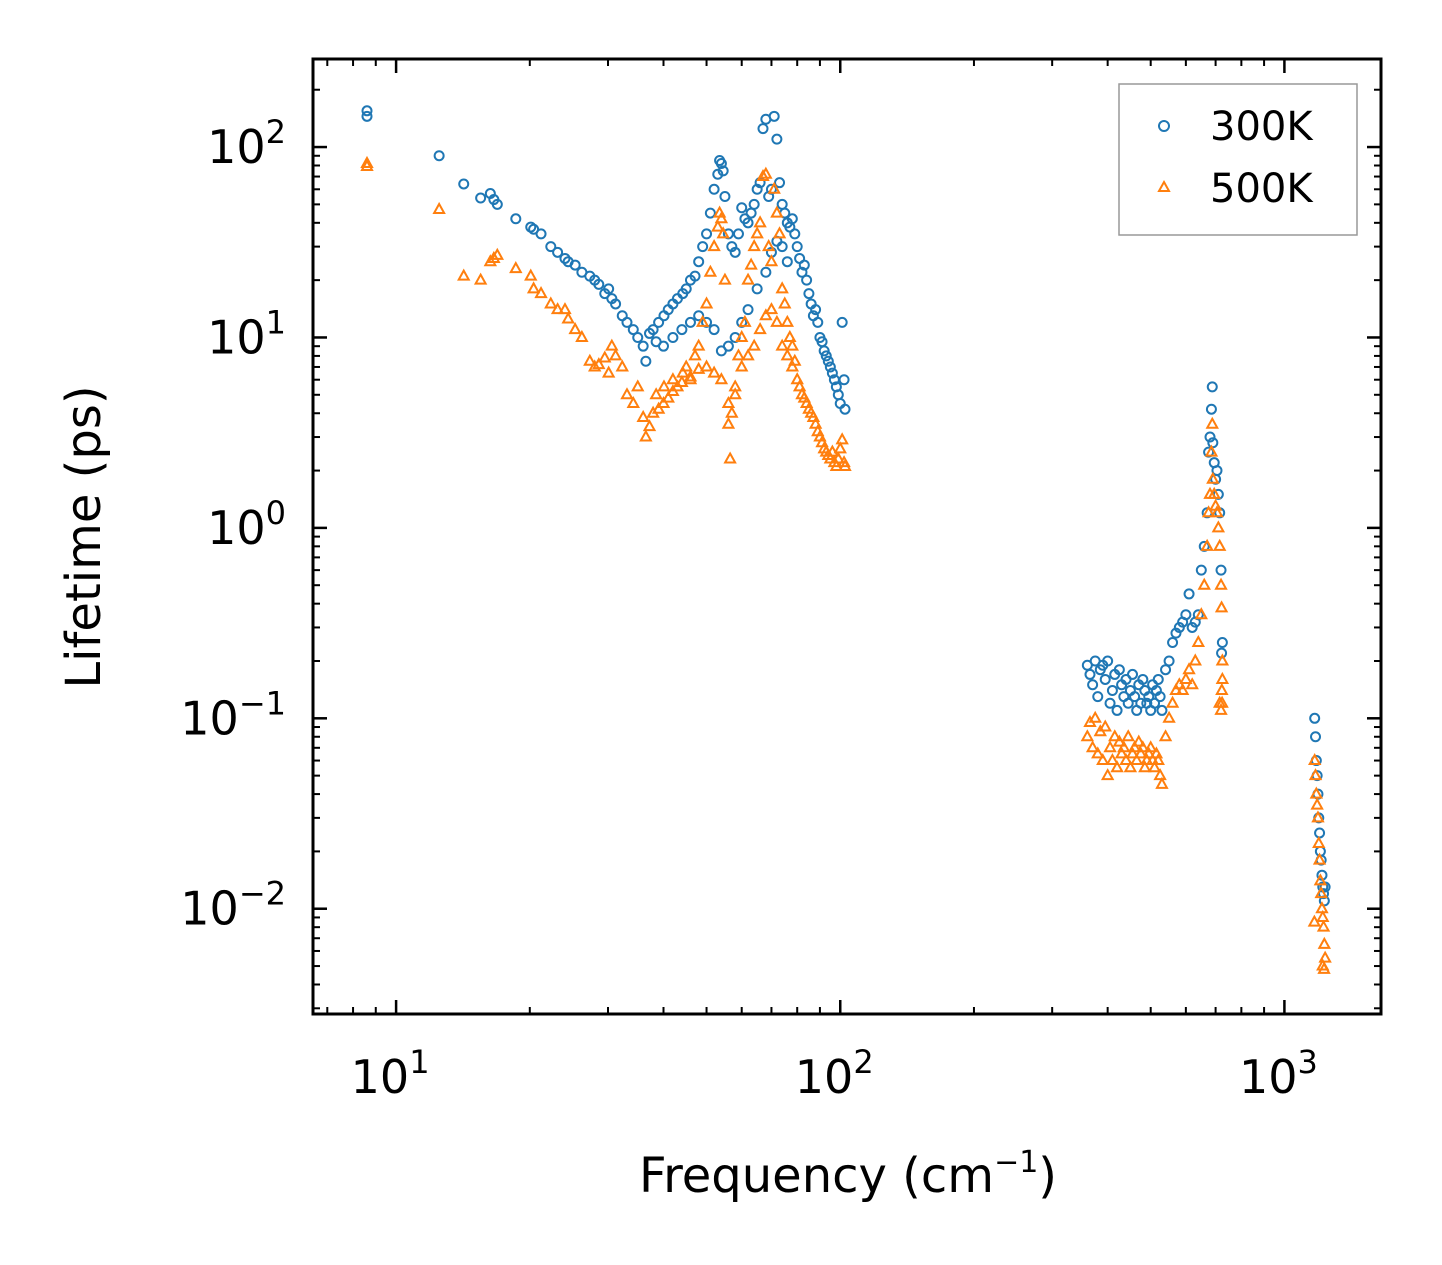 Image resolution: width=1442 pixels, height=1265 pixels. I want to click on x-tick-label-exp: 2, so click(863, 1062).